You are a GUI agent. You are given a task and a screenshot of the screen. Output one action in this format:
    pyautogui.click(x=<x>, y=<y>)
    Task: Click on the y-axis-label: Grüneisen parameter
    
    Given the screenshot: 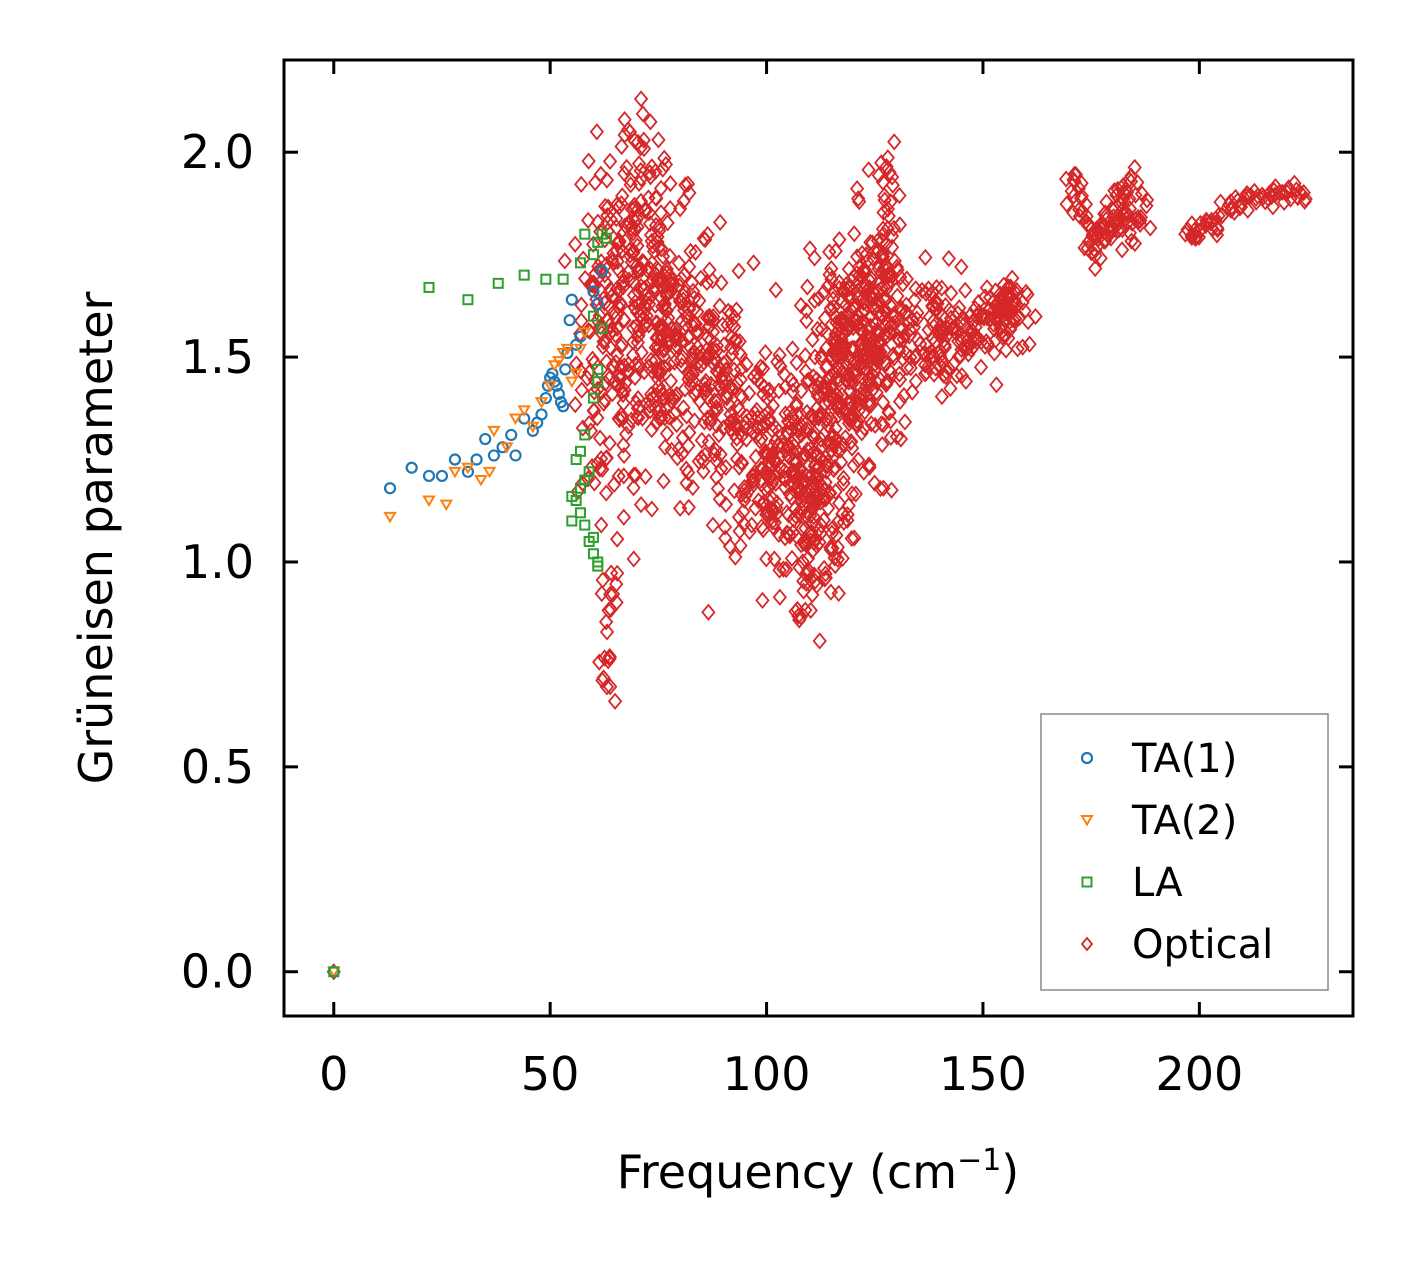 What is the action you would take?
    pyautogui.click(x=96, y=537)
    